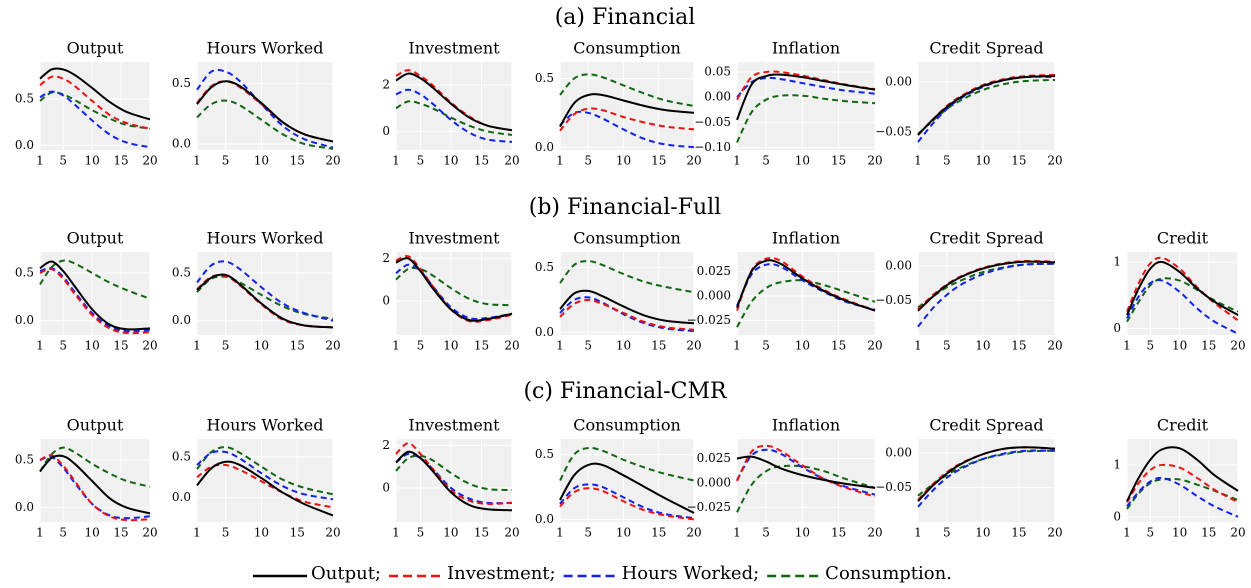 Image resolution: width=1251 pixels, height=588 pixels. What do you see at coordinates (346, 573) in the screenshot?
I see `legend-label: Output;` at bounding box center [346, 573].